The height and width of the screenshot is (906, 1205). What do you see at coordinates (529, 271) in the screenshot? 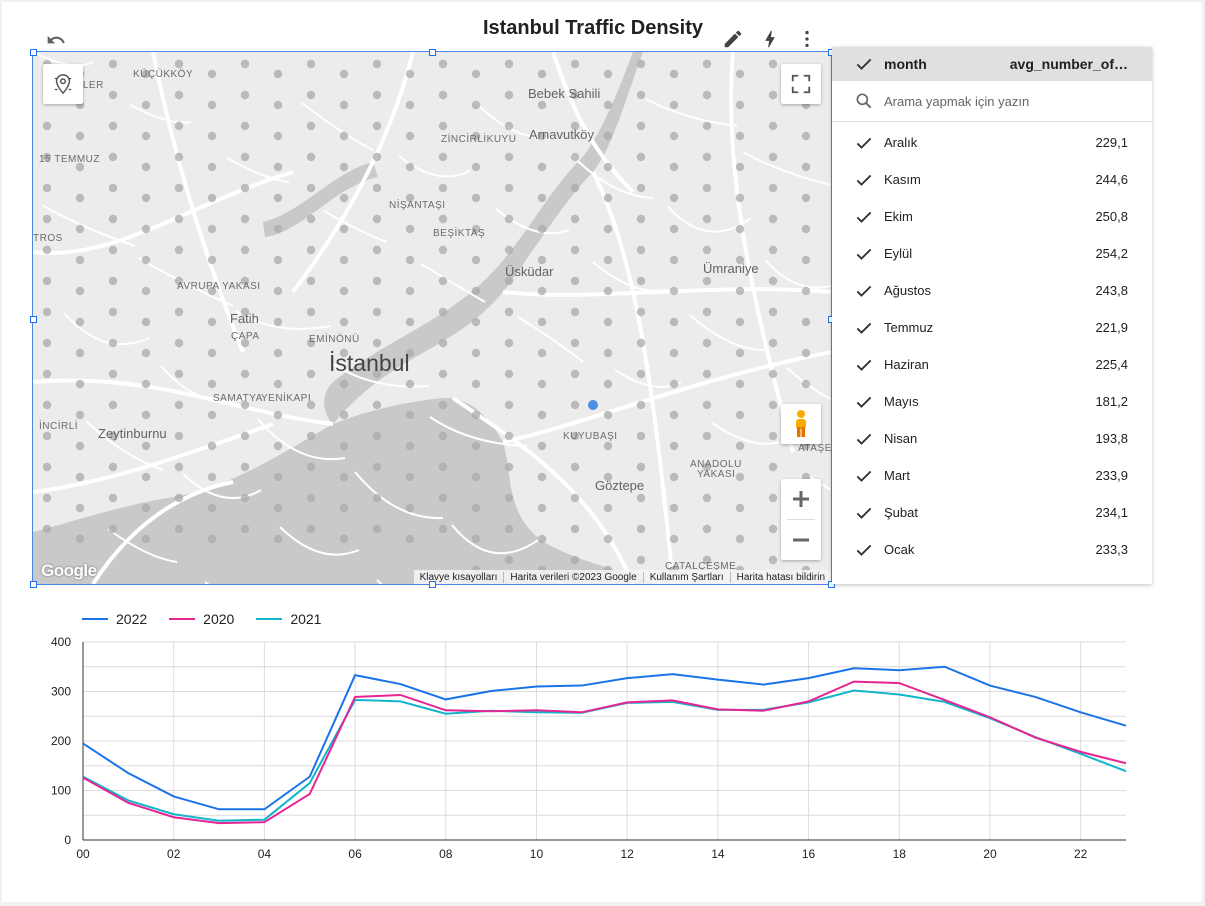
I see `map-label: Üsküdar` at bounding box center [529, 271].